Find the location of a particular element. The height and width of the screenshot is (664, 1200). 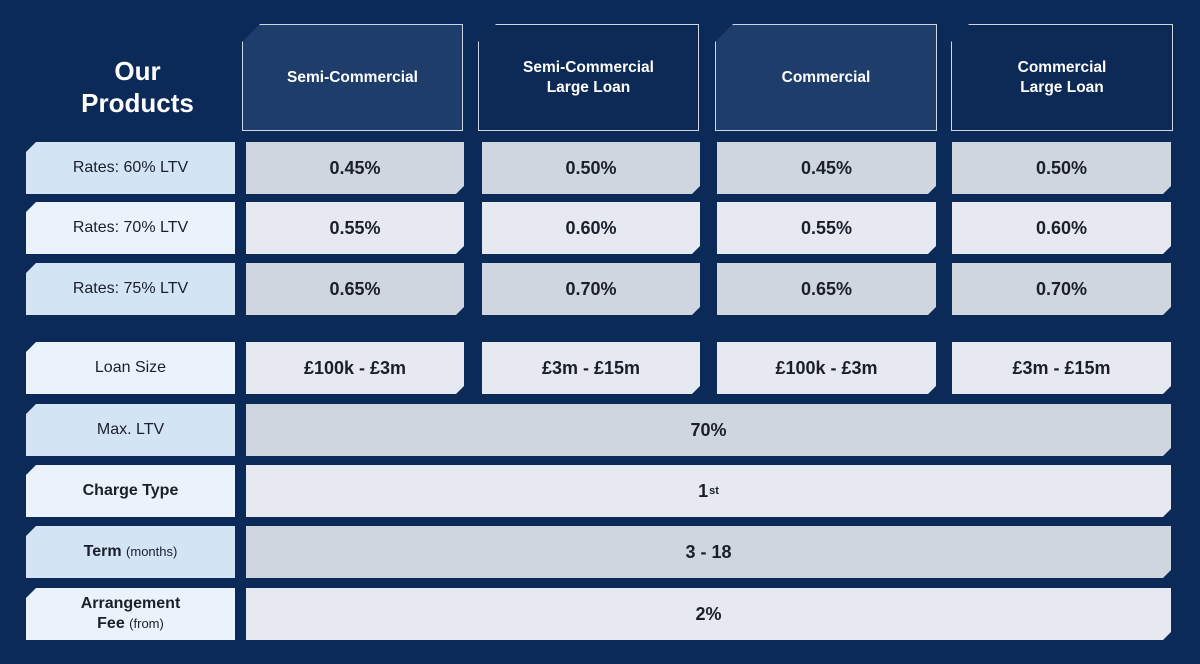

column-header-label: Commercial is located at coordinates (826, 77).